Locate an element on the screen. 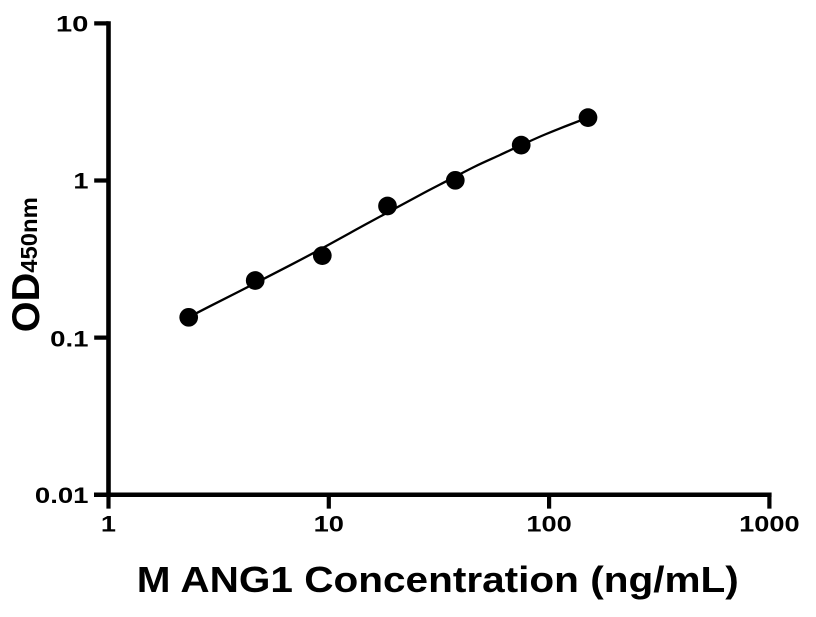  svg-text: OD450nm is located at coordinates (26, 264).